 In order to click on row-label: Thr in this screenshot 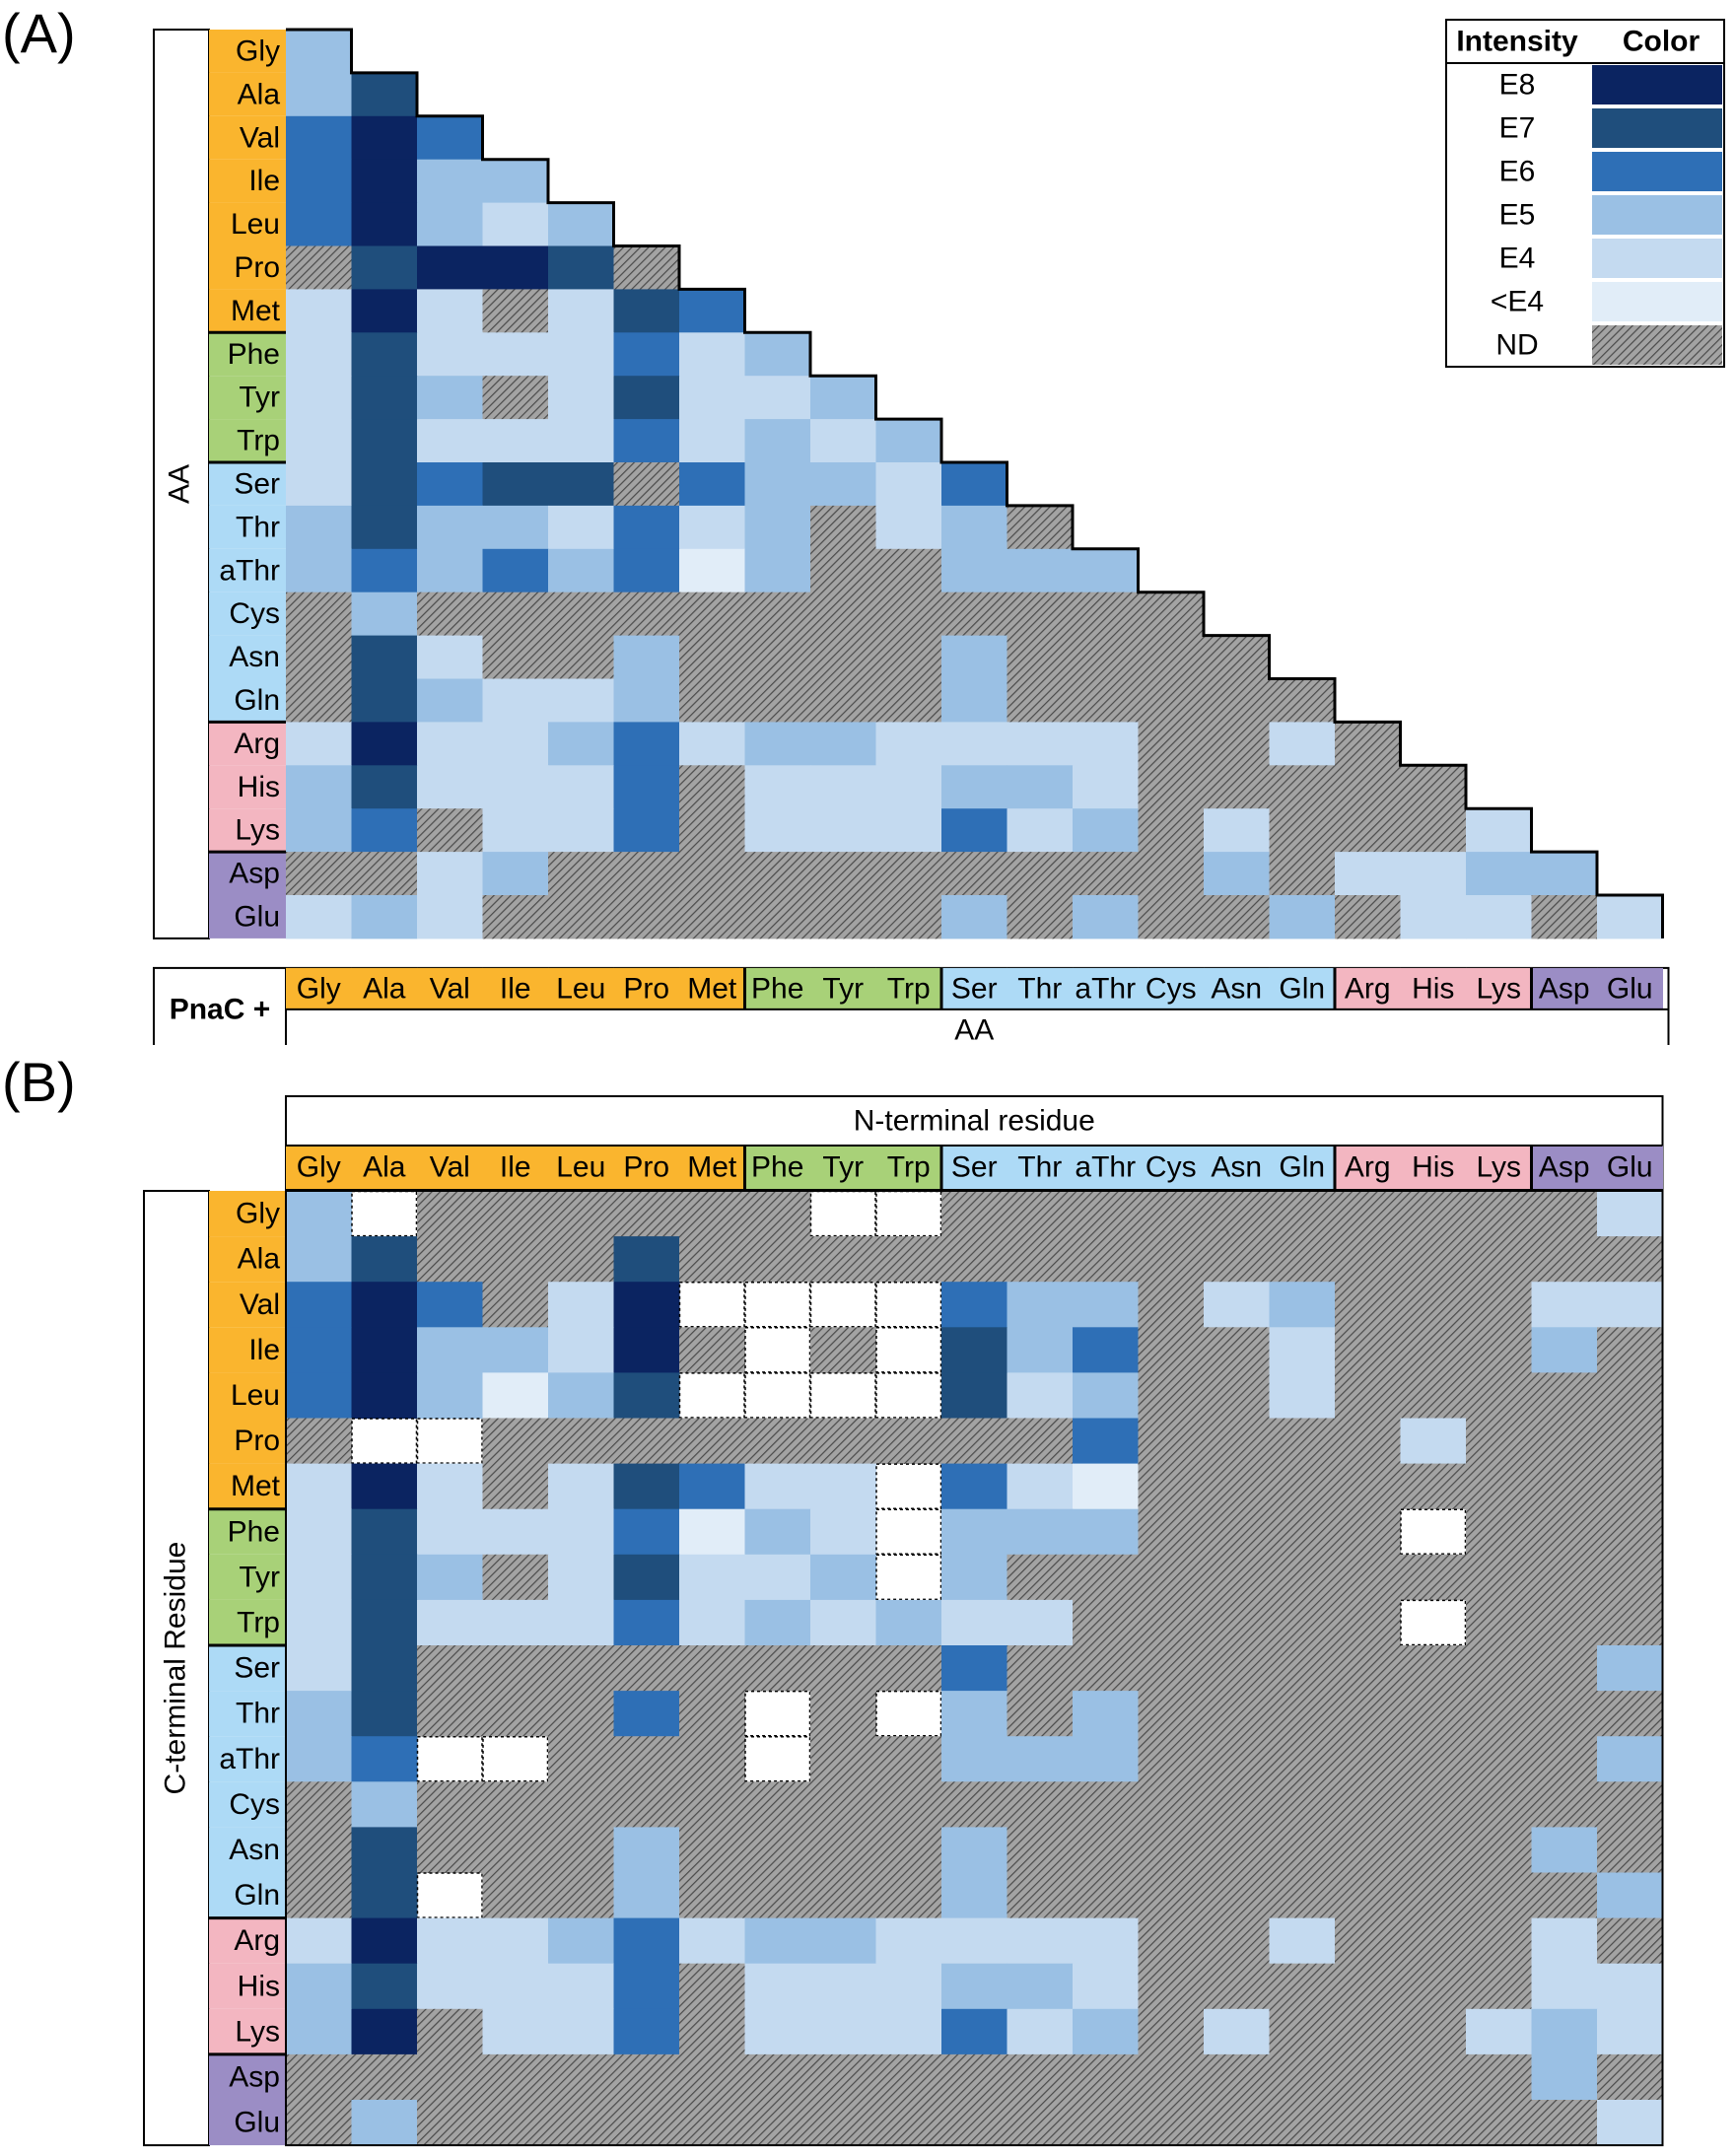, I will do `click(258, 1714)`.